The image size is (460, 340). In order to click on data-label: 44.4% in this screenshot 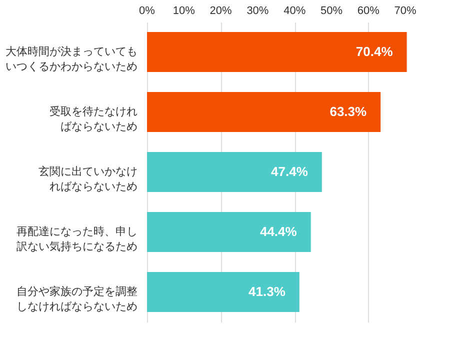, I will do `click(279, 231)`.